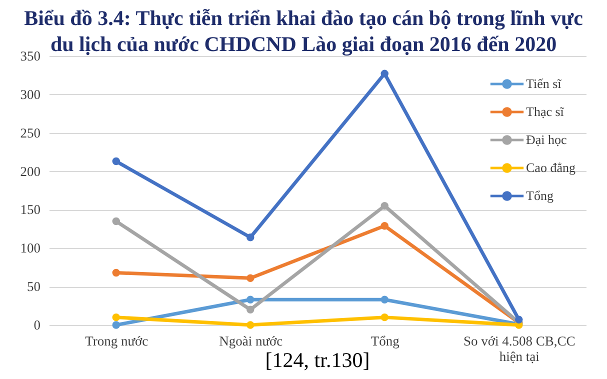 The width and height of the screenshot is (607, 379). What do you see at coordinates (540, 195) in the screenshot?
I see `legend-label: Tổng` at bounding box center [540, 195].